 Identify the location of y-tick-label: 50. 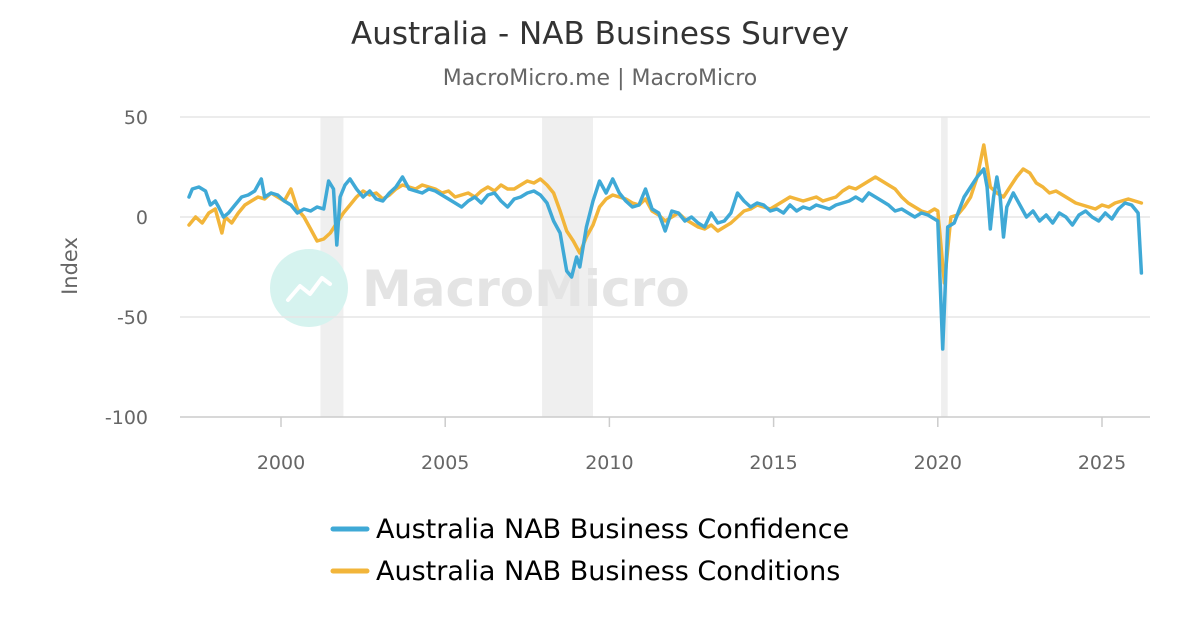
(136, 118).